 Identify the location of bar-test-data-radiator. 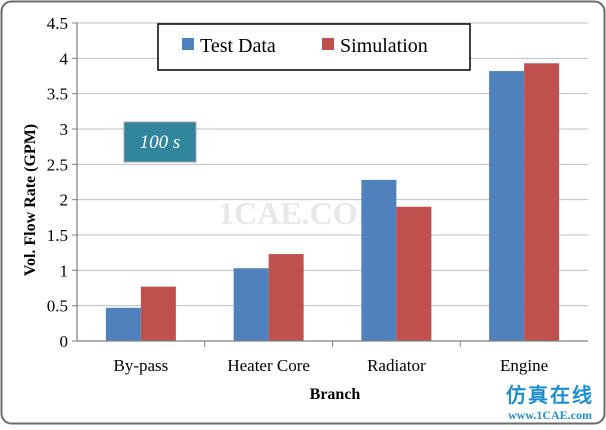
(379, 260).